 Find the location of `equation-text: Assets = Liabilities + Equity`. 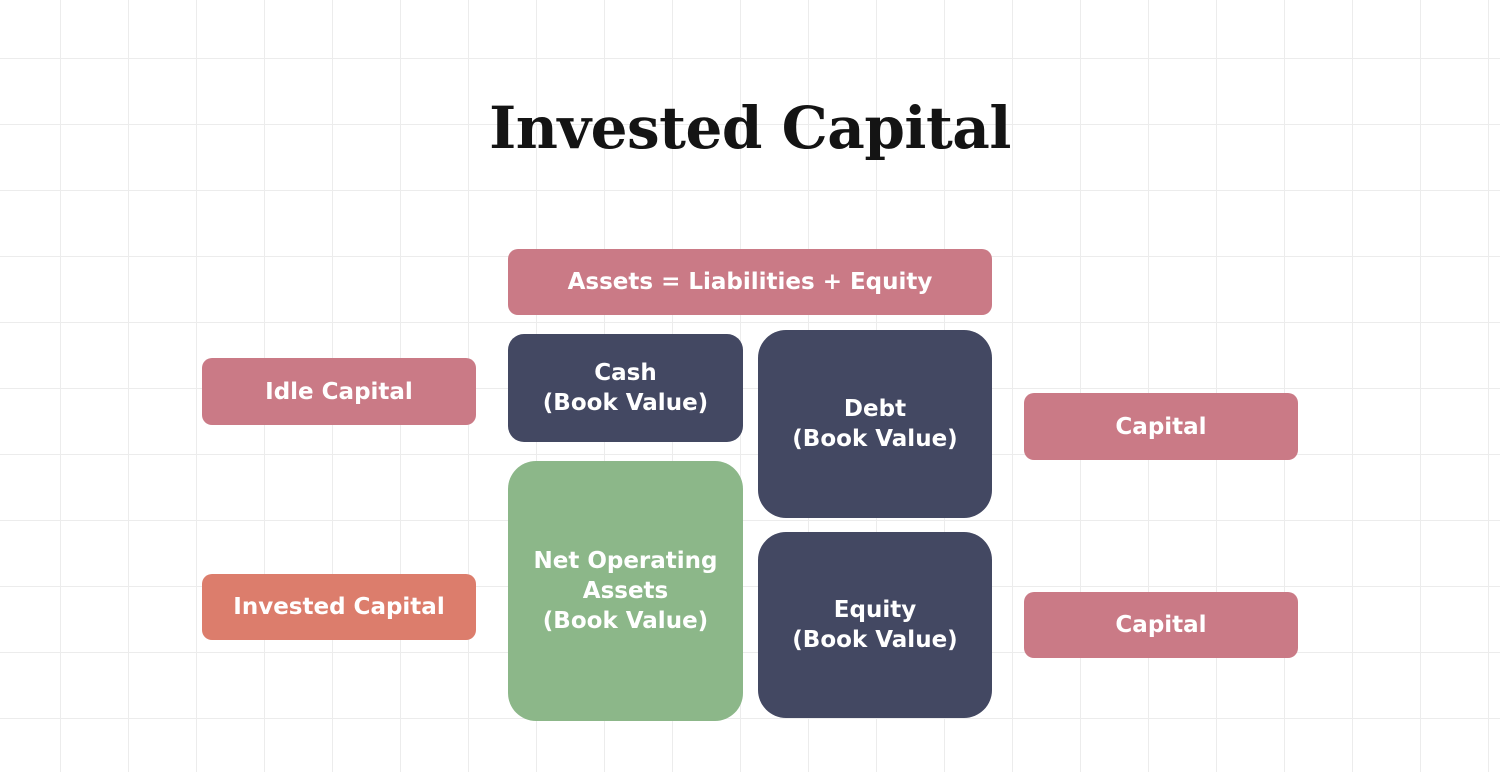

equation-text: Assets = Liabilities + Equity is located at coordinates (750, 282).